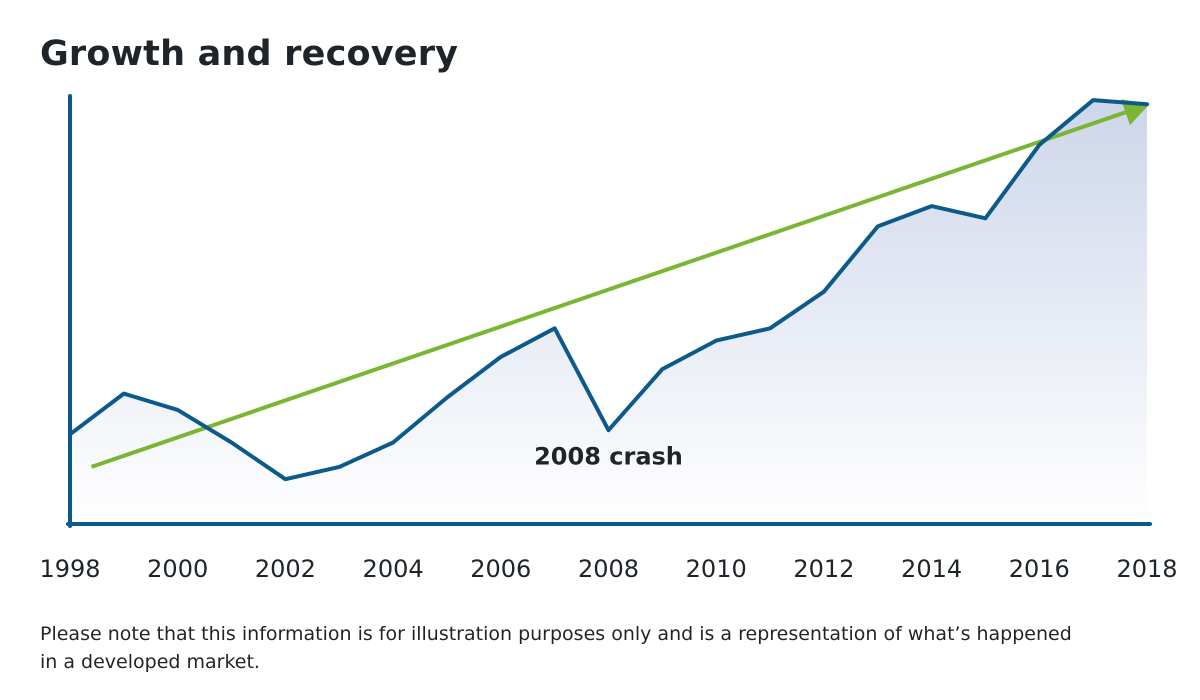 This screenshot has height=700, width=1200. What do you see at coordinates (609, 430) in the screenshot?
I see `data-point-2008` at bounding box center [609, 430].